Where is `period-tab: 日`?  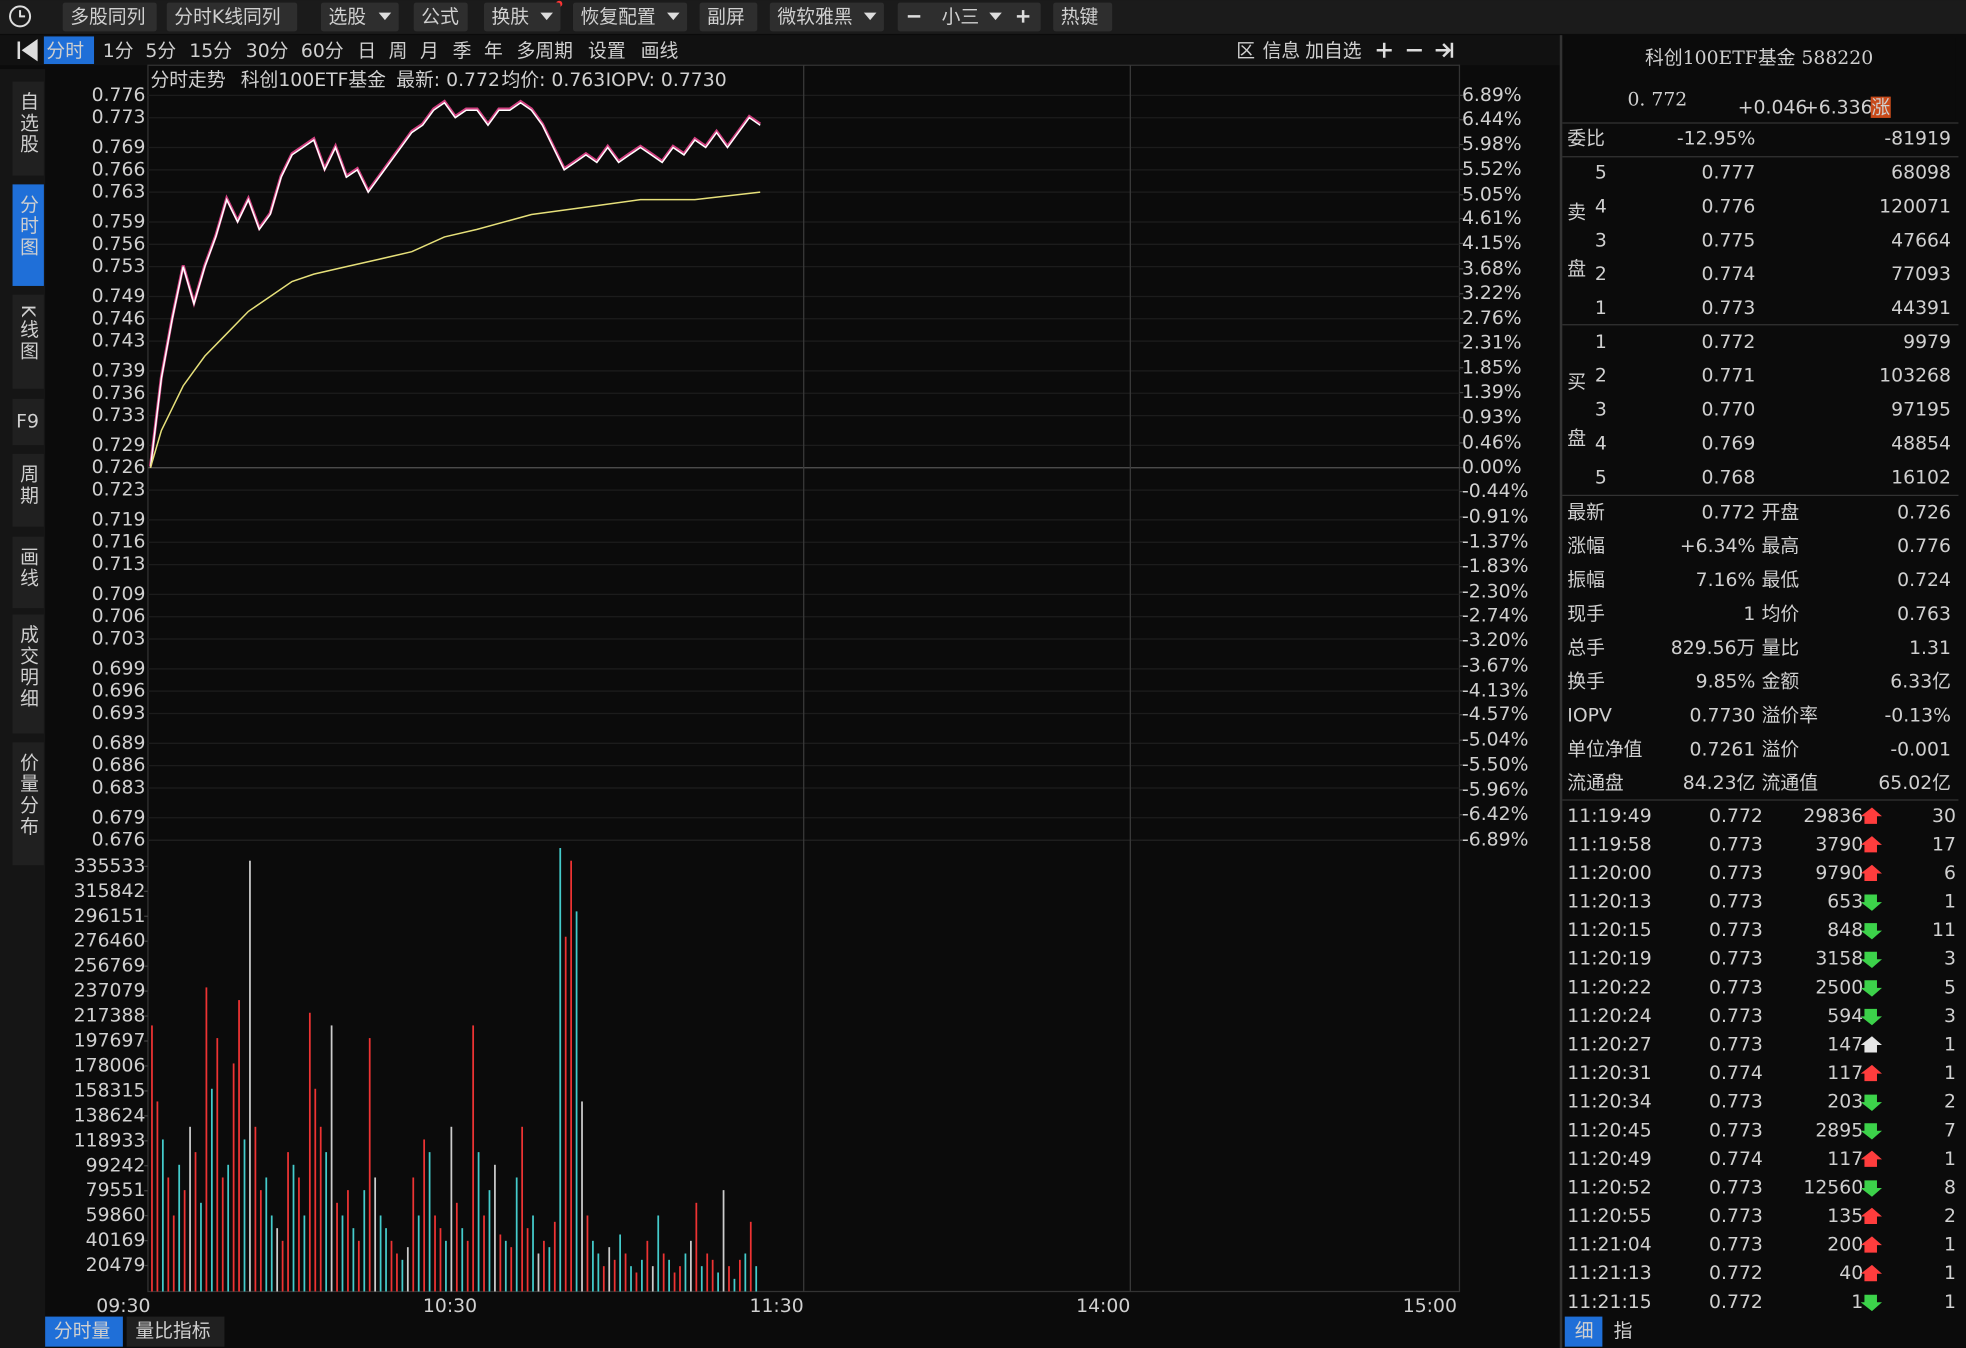 period-tab: 日 is located at coordinates (366, 51).